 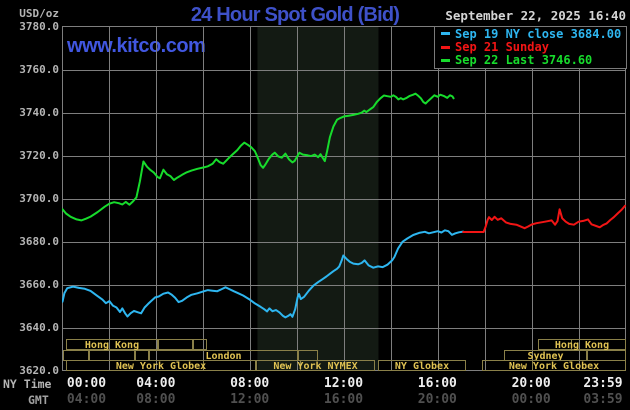 I want to click on sep21-line-swatch-icon, so click(x=445, y=47).